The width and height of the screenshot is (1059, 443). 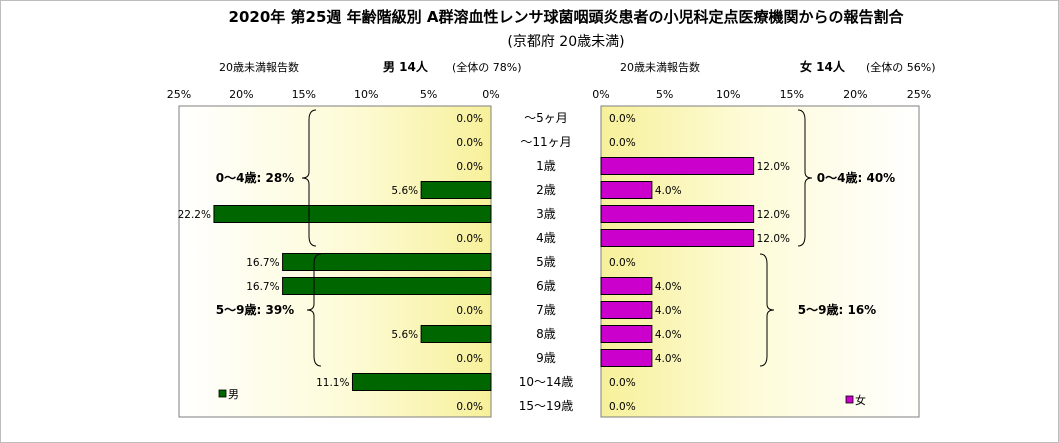 I want to click on female-group-label: 0〜4歳: 40%, so click(x=856, y=177).